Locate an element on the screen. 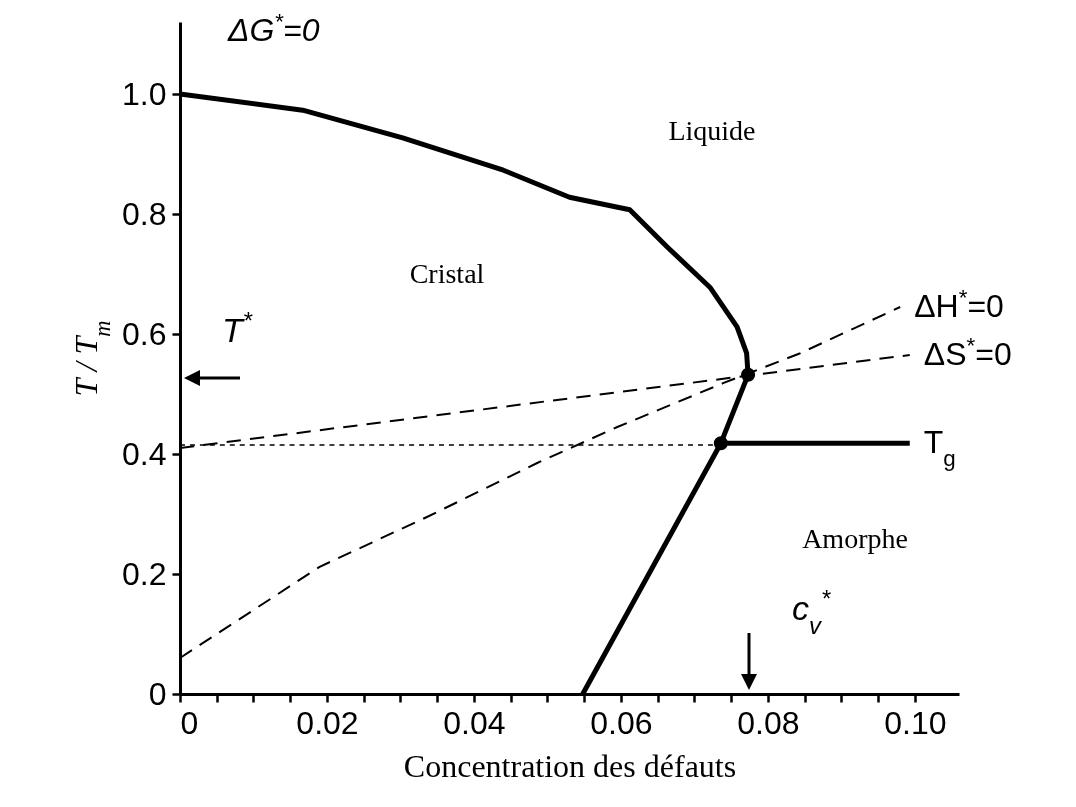 The width and height of the screenshot is (1076, 807). x-tick-label: 0.08 is located at coordinates (768, 722).